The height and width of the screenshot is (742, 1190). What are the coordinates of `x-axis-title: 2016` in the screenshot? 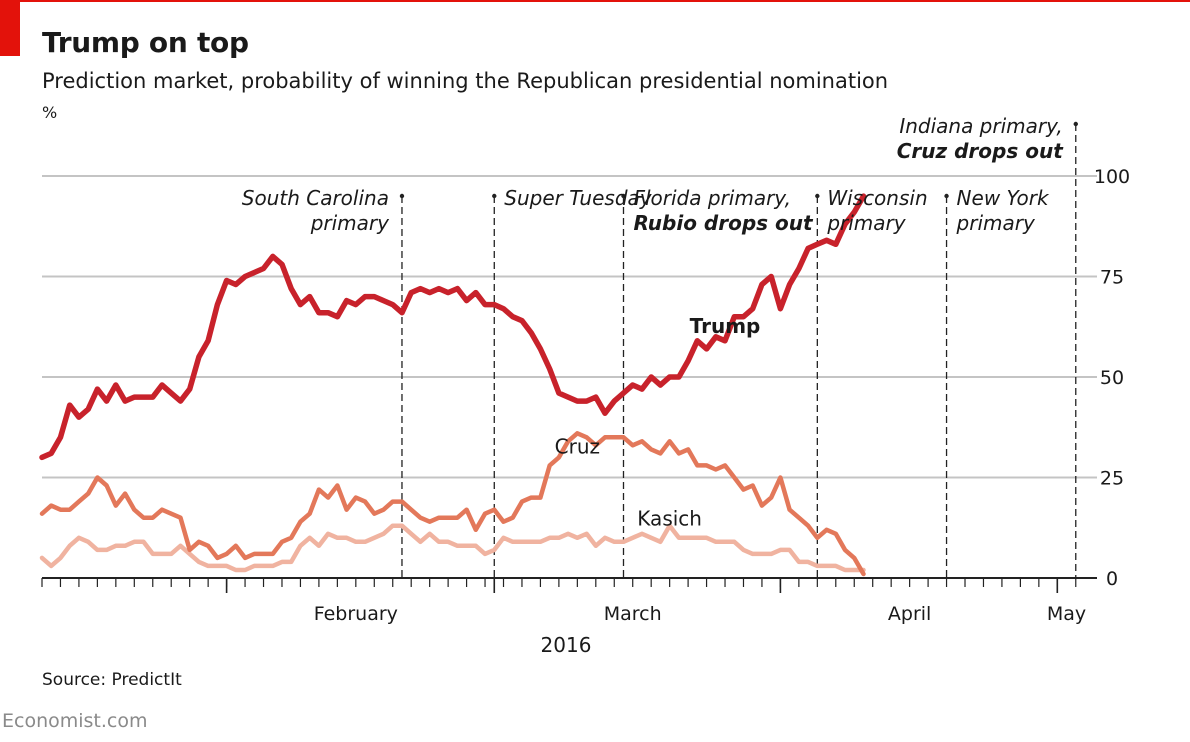 It's located at (566, 645).